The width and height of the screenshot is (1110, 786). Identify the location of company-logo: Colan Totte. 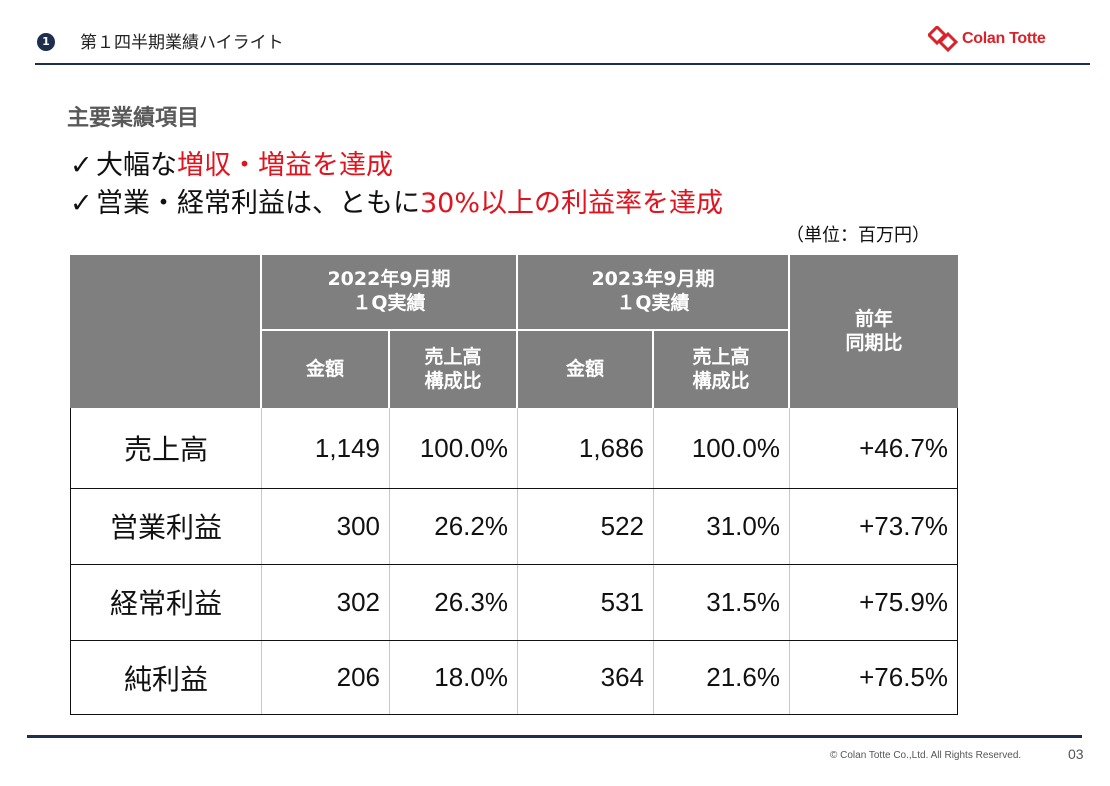
(987, 39).